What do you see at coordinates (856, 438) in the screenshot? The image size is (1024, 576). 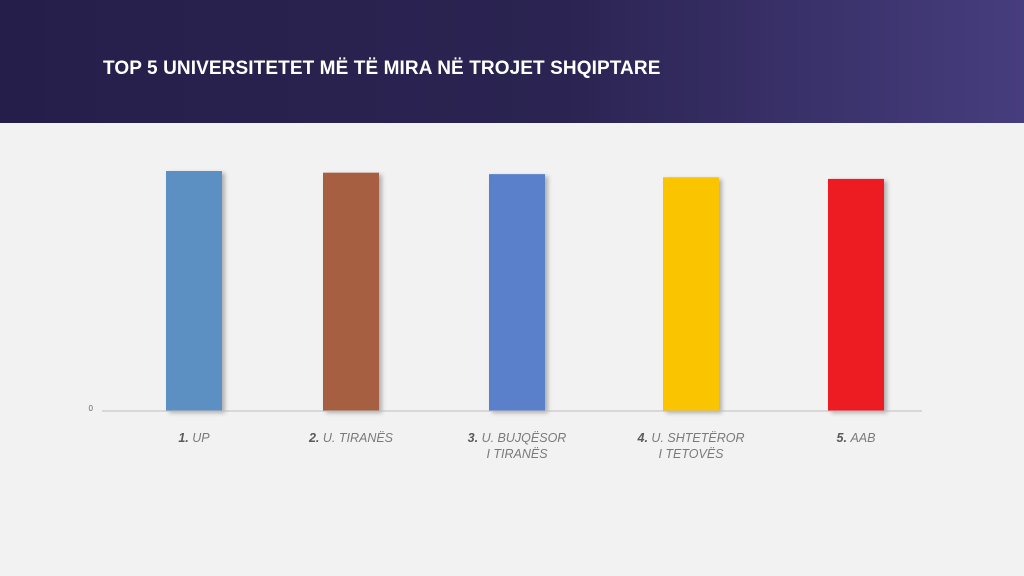 I see `category-label-5: 5. AAB` at bounding box center [856, 438].